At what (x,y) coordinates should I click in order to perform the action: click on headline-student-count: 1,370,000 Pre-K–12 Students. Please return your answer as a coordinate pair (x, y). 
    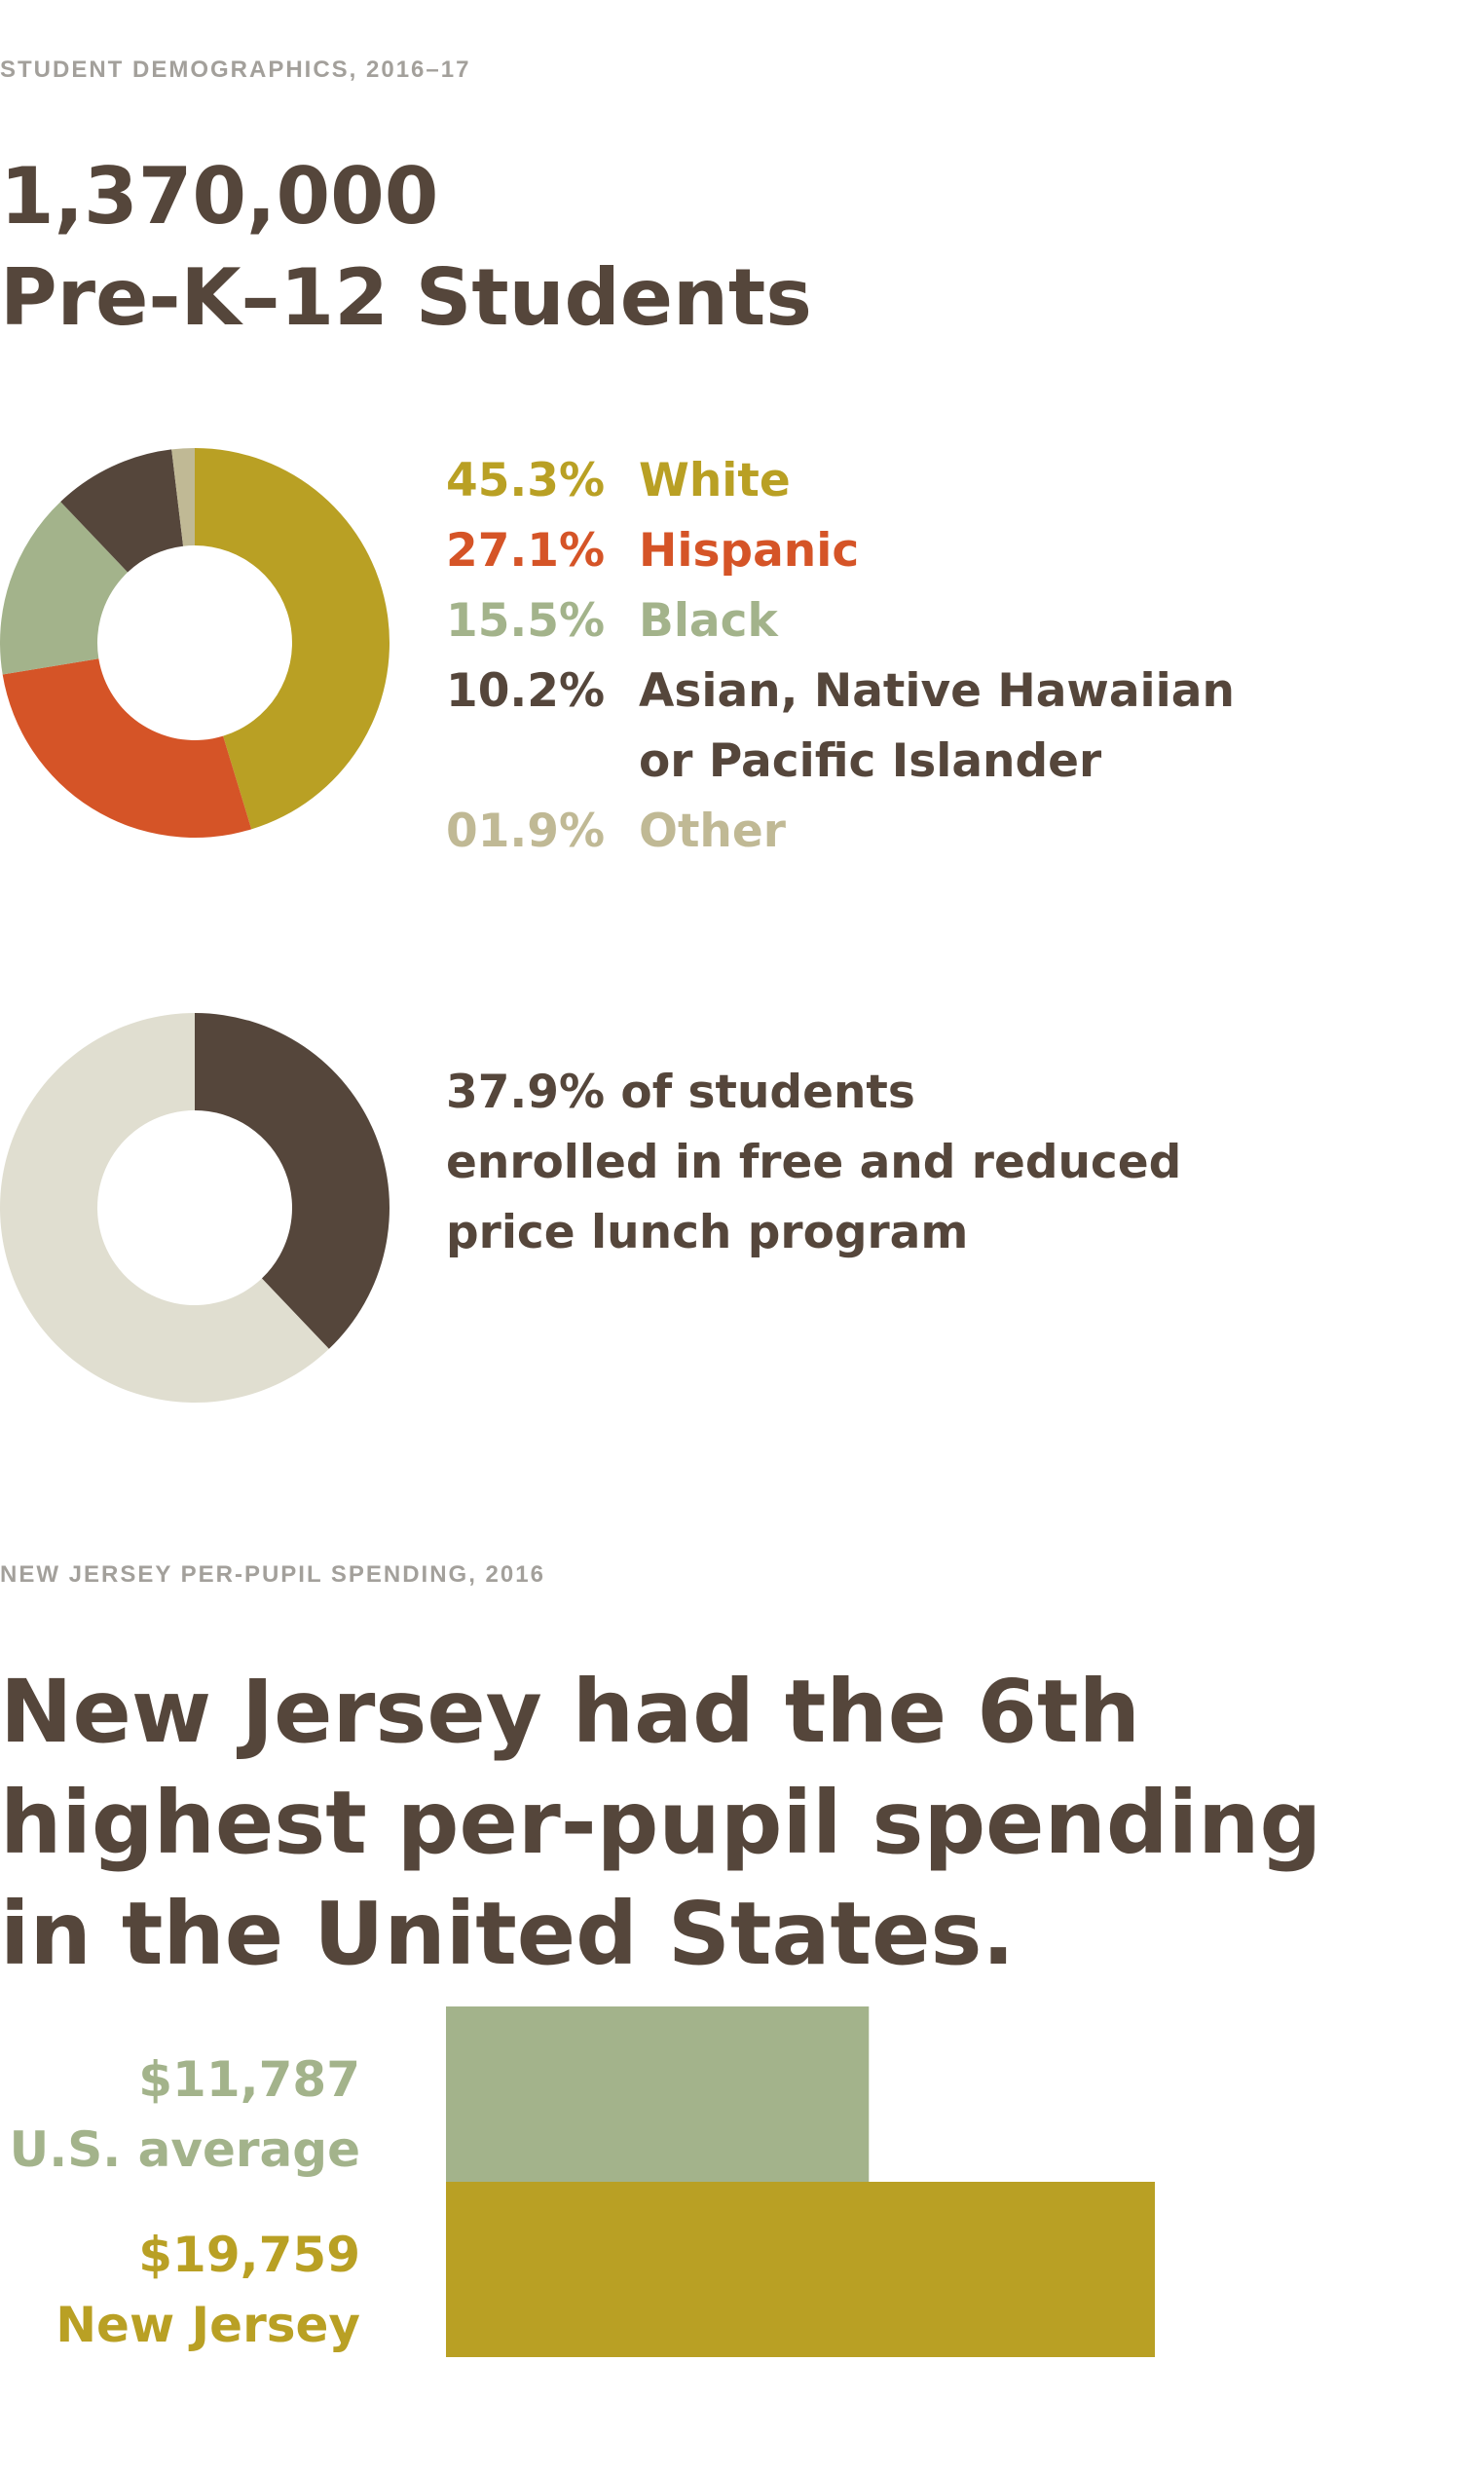
    Looking at the image, I should click on (406, 248).